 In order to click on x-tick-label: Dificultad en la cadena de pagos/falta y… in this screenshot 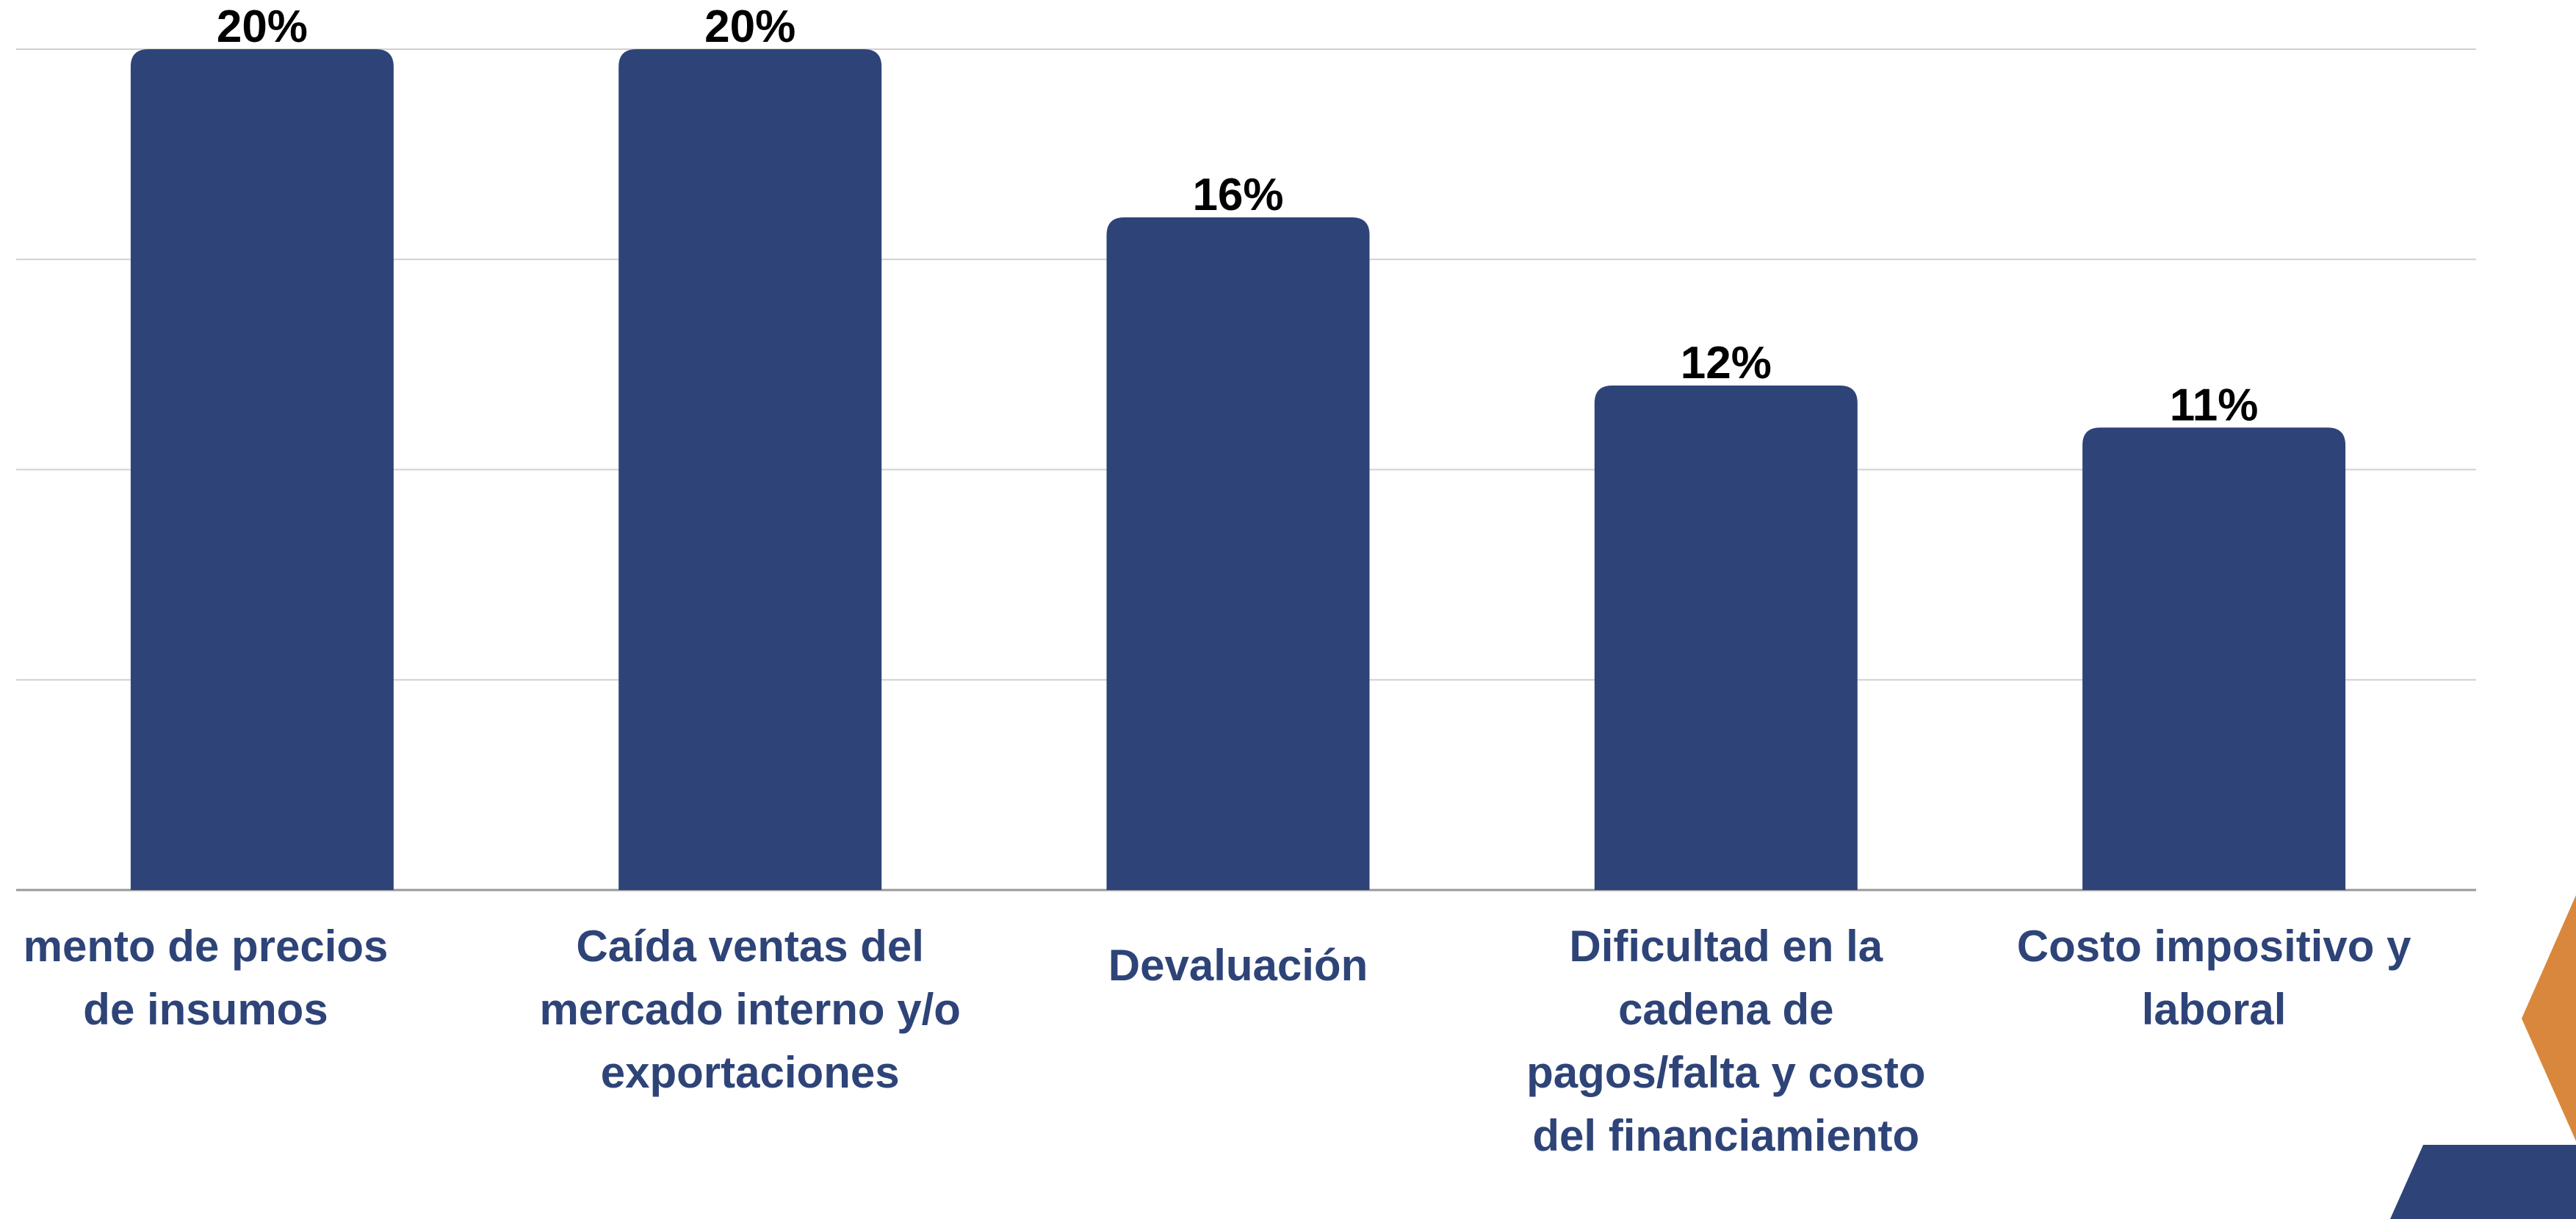, I will do `click(1726, 1041)`.